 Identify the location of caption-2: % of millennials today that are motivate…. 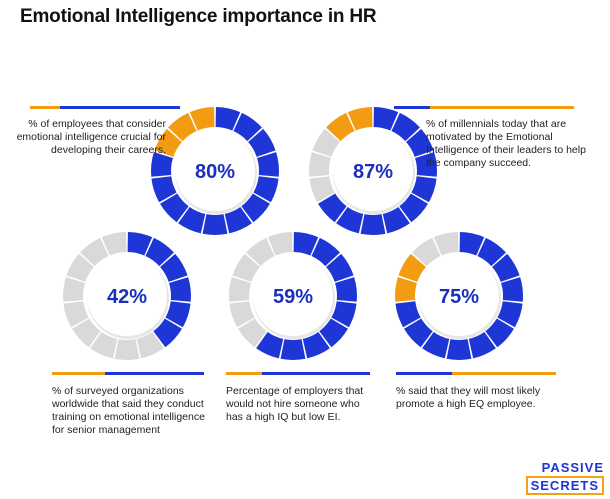
(506, 143).